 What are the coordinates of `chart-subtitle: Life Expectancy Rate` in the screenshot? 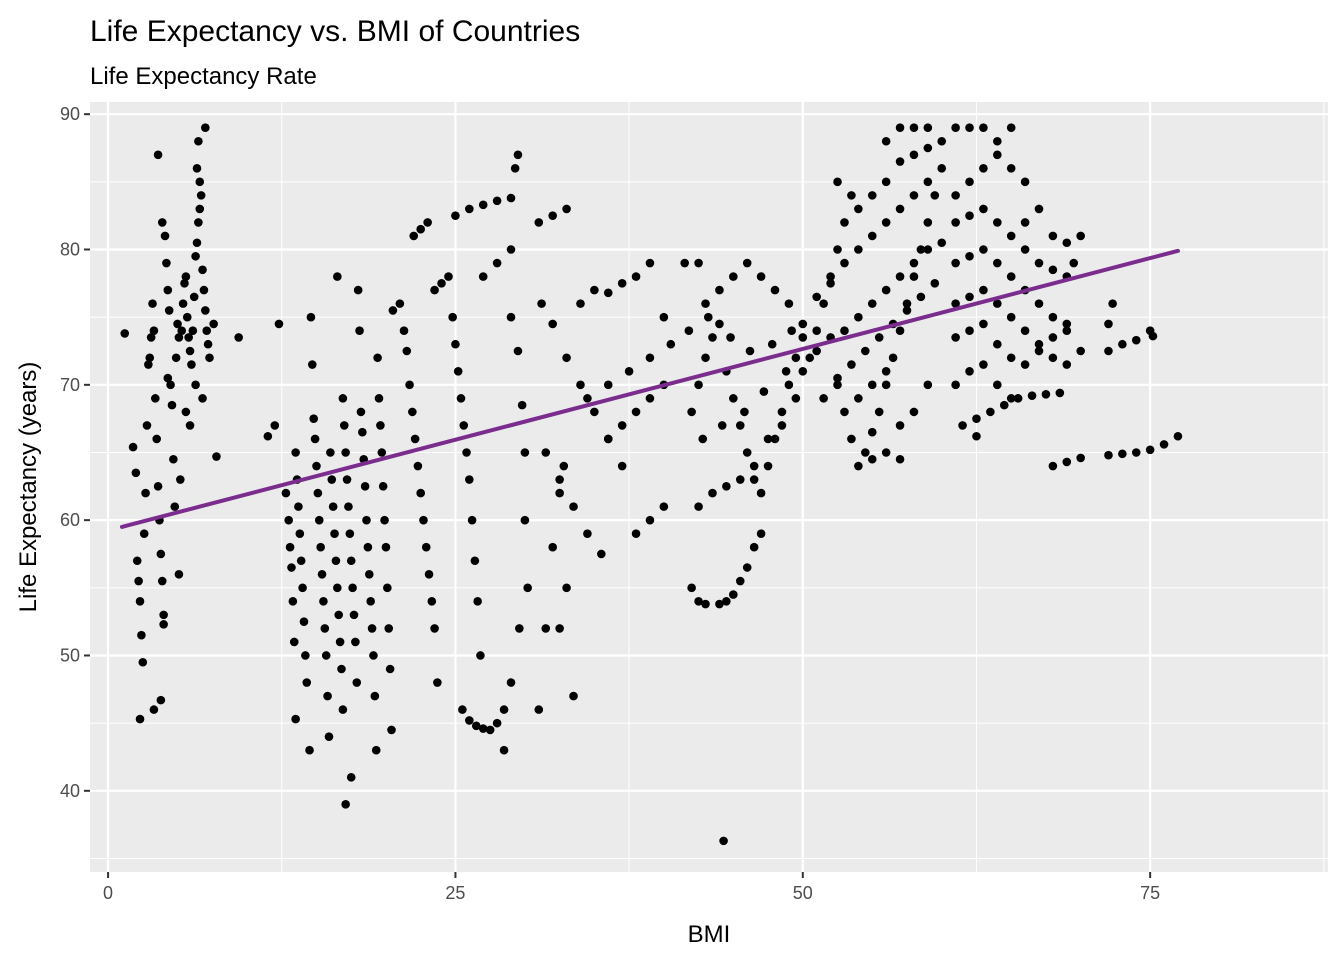 It's located at (203, 76).